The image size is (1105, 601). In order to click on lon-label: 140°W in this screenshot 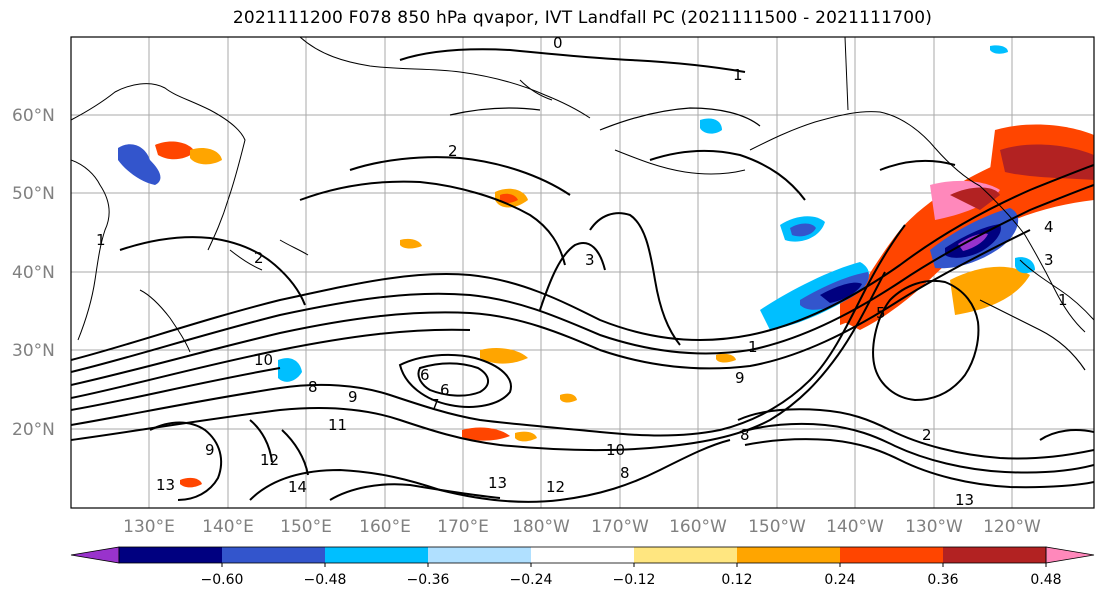, I will do `click(855, 527)`.